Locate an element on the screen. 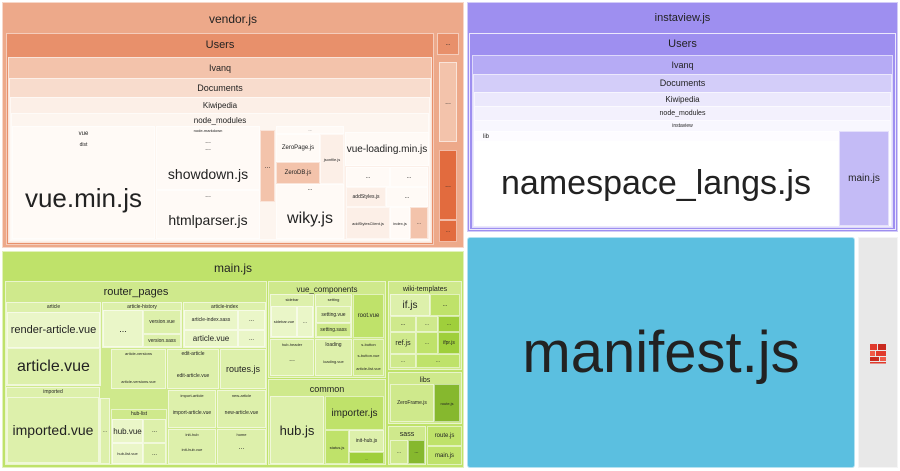 The height and width of the screenshot is (471, 900). s-button-folder: s-button s-button.vue article-list.vue is located at coordinates (368, 357).